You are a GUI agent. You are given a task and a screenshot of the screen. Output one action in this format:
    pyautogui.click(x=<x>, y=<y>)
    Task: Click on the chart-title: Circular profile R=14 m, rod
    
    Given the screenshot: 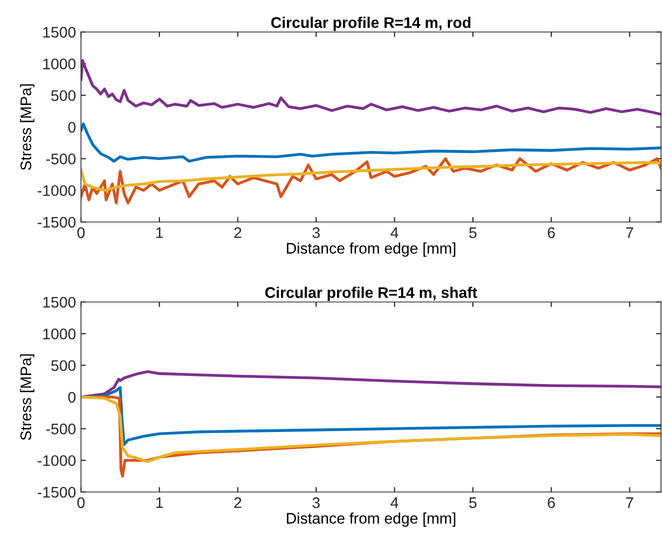 What is the action you would take?
    pyautogui.click(x=370, y=24)
    